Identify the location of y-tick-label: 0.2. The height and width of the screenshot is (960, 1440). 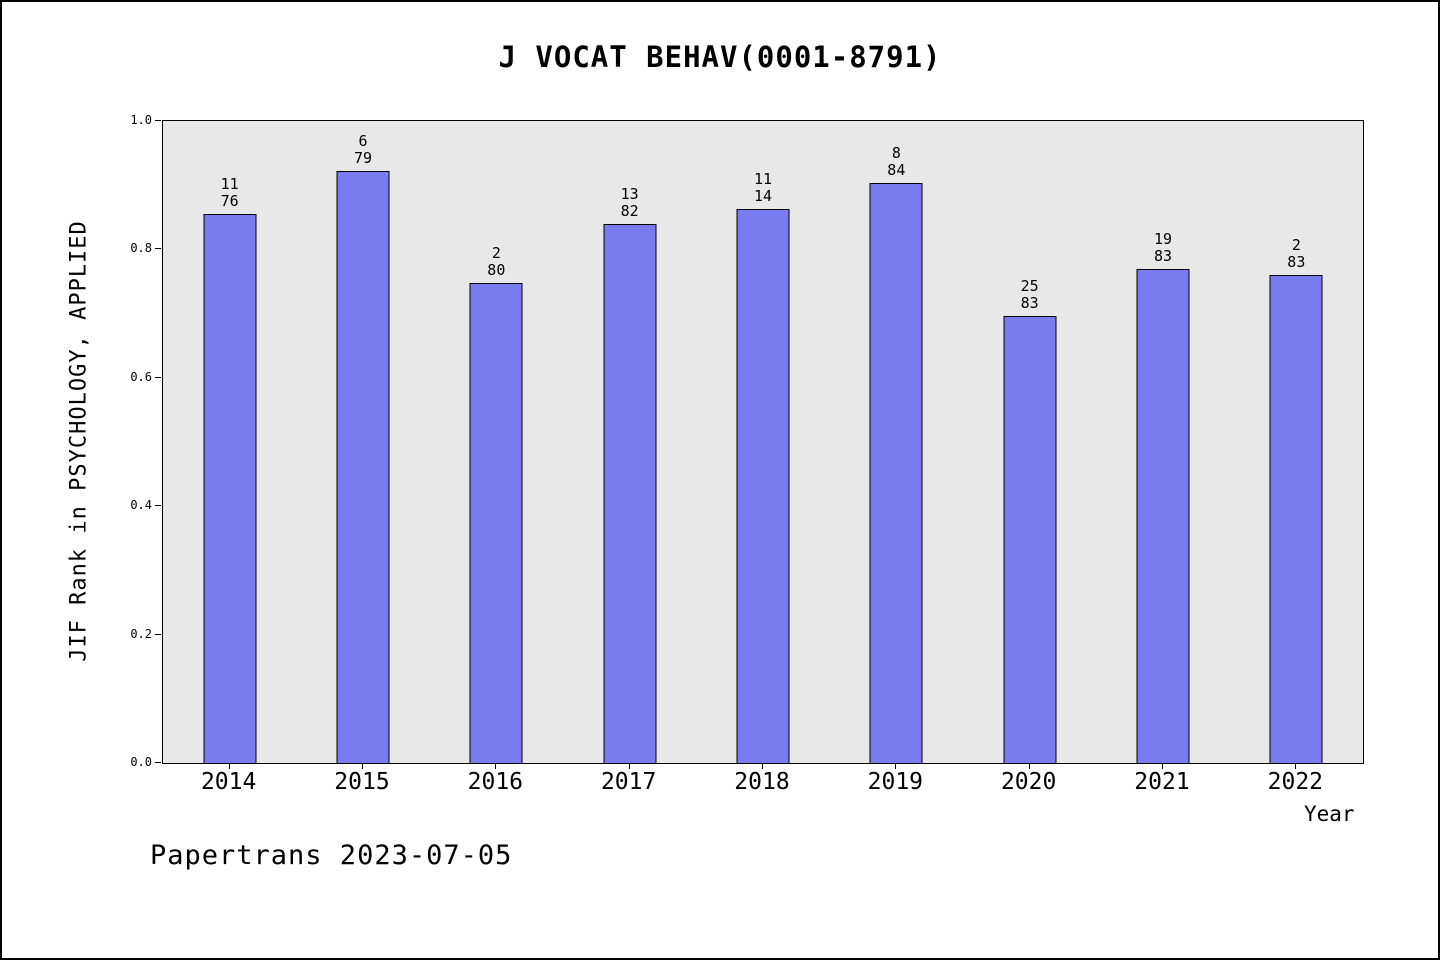
(141, 633).